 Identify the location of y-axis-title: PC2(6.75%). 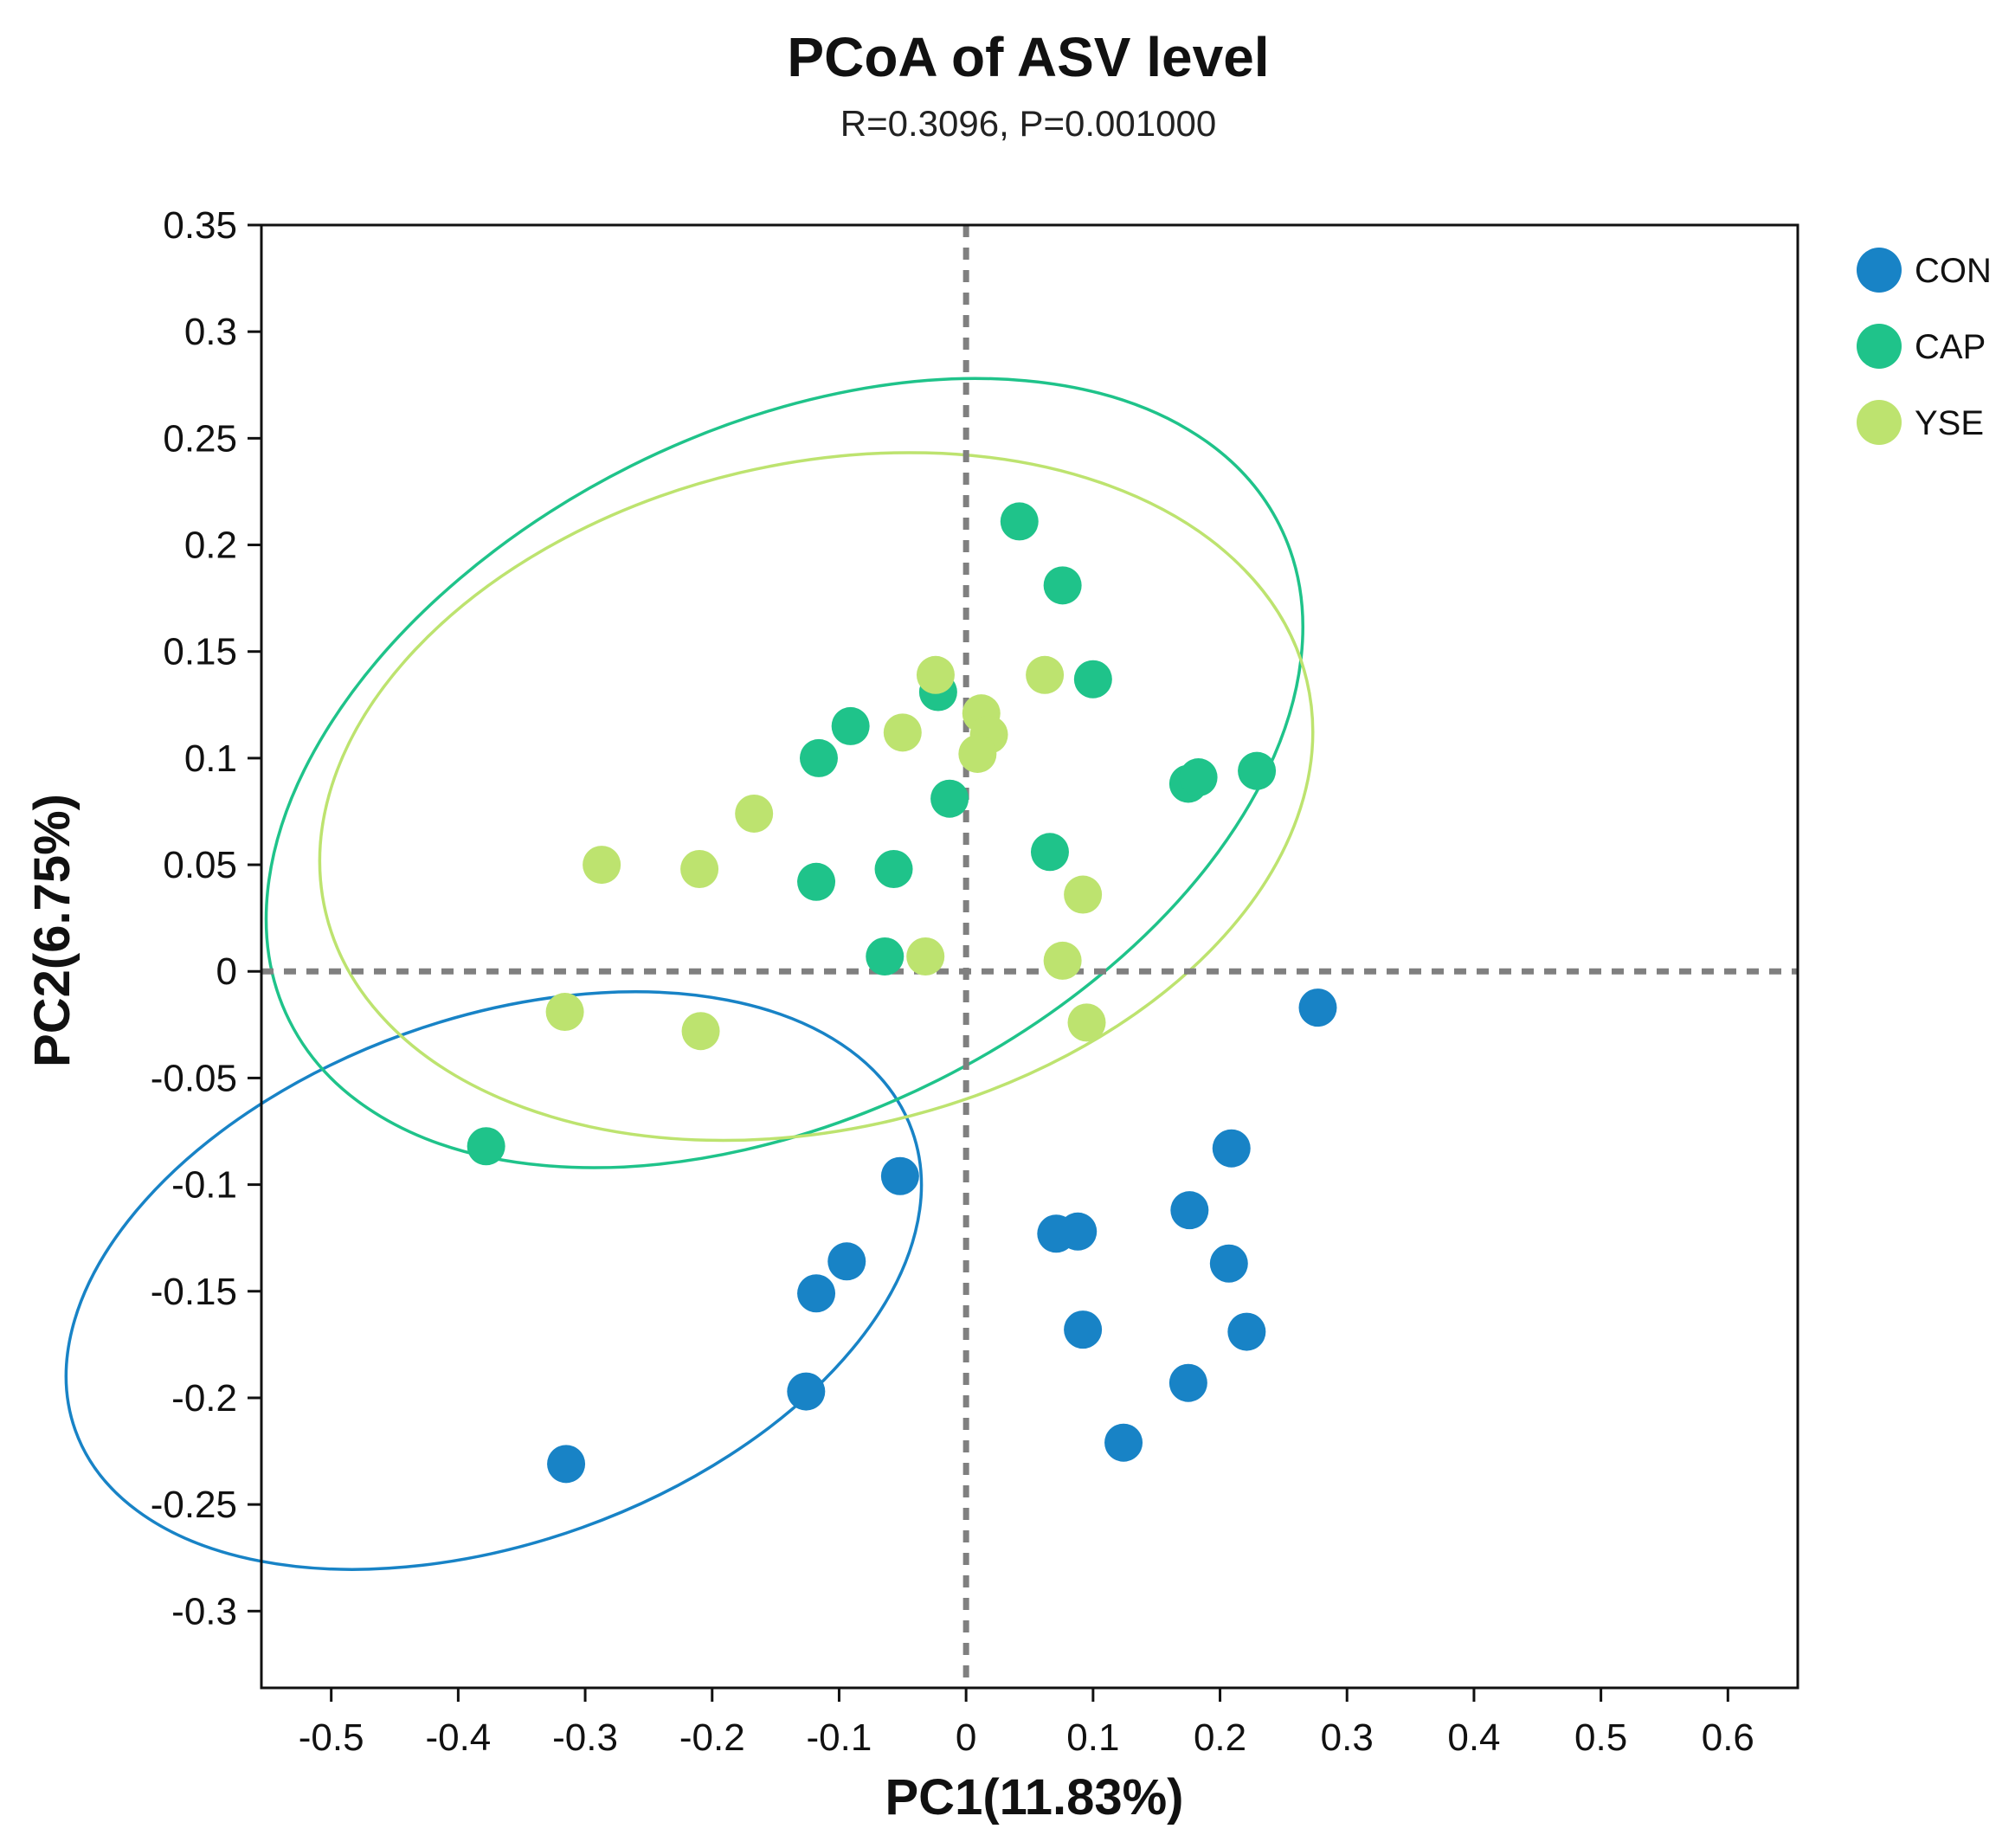
(52, 930).